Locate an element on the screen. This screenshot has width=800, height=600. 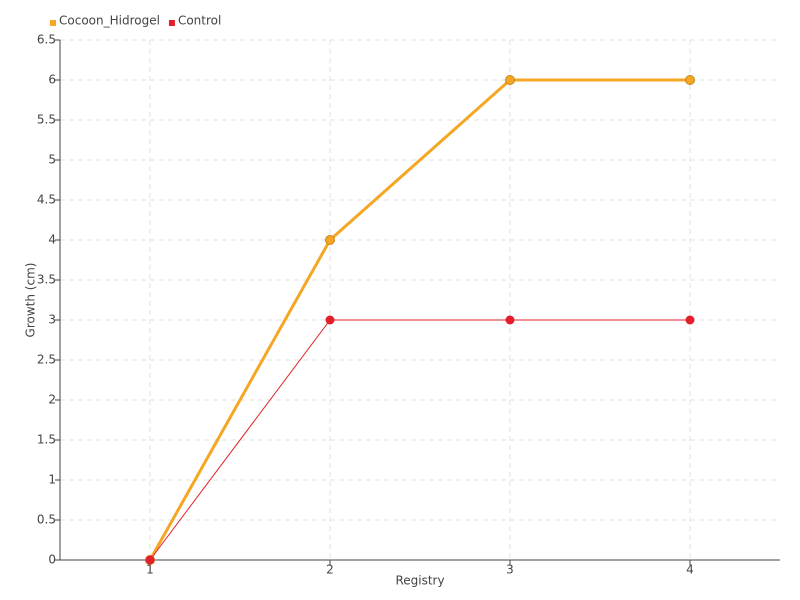
x-tick-label: 2 is located at coordinates (330, 570).